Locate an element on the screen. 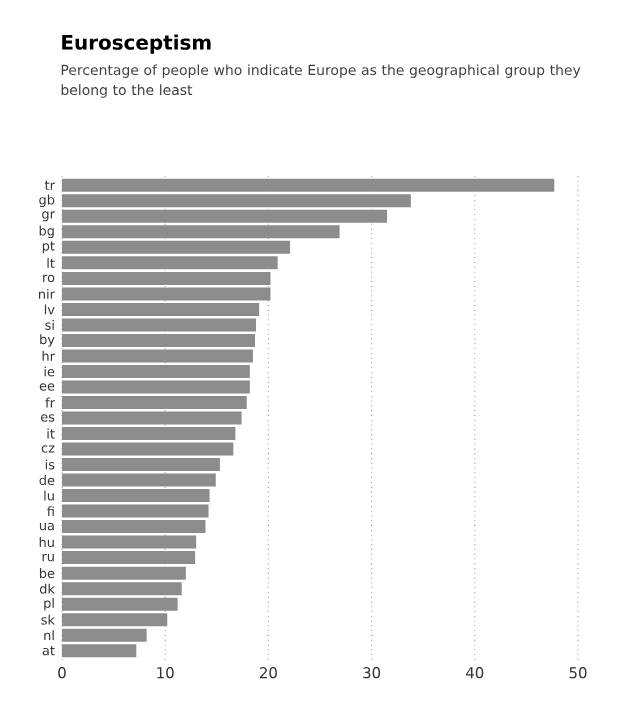  chart-title: Eurosceptism is located at coordinates (136, 44).